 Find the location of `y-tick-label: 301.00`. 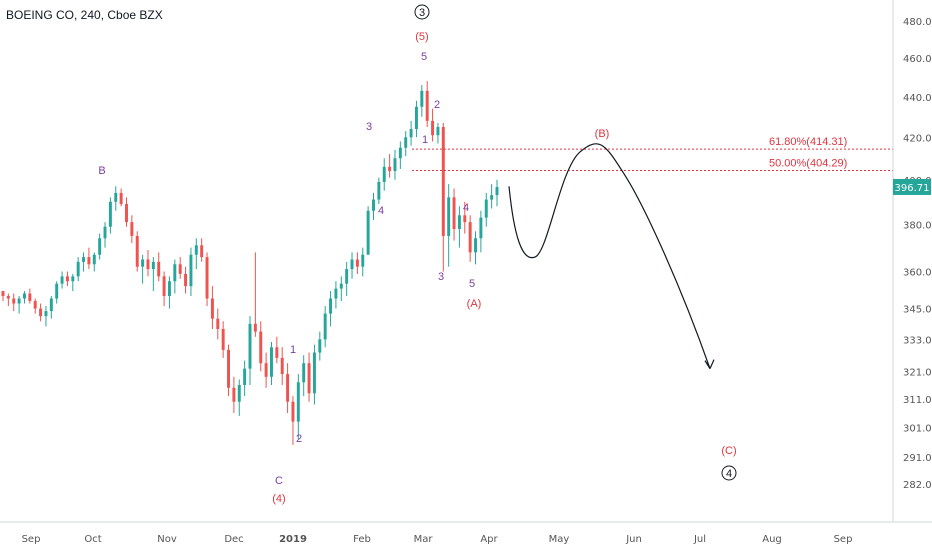

y-tick-label: 301.00 is located at coordinates (917, 428).